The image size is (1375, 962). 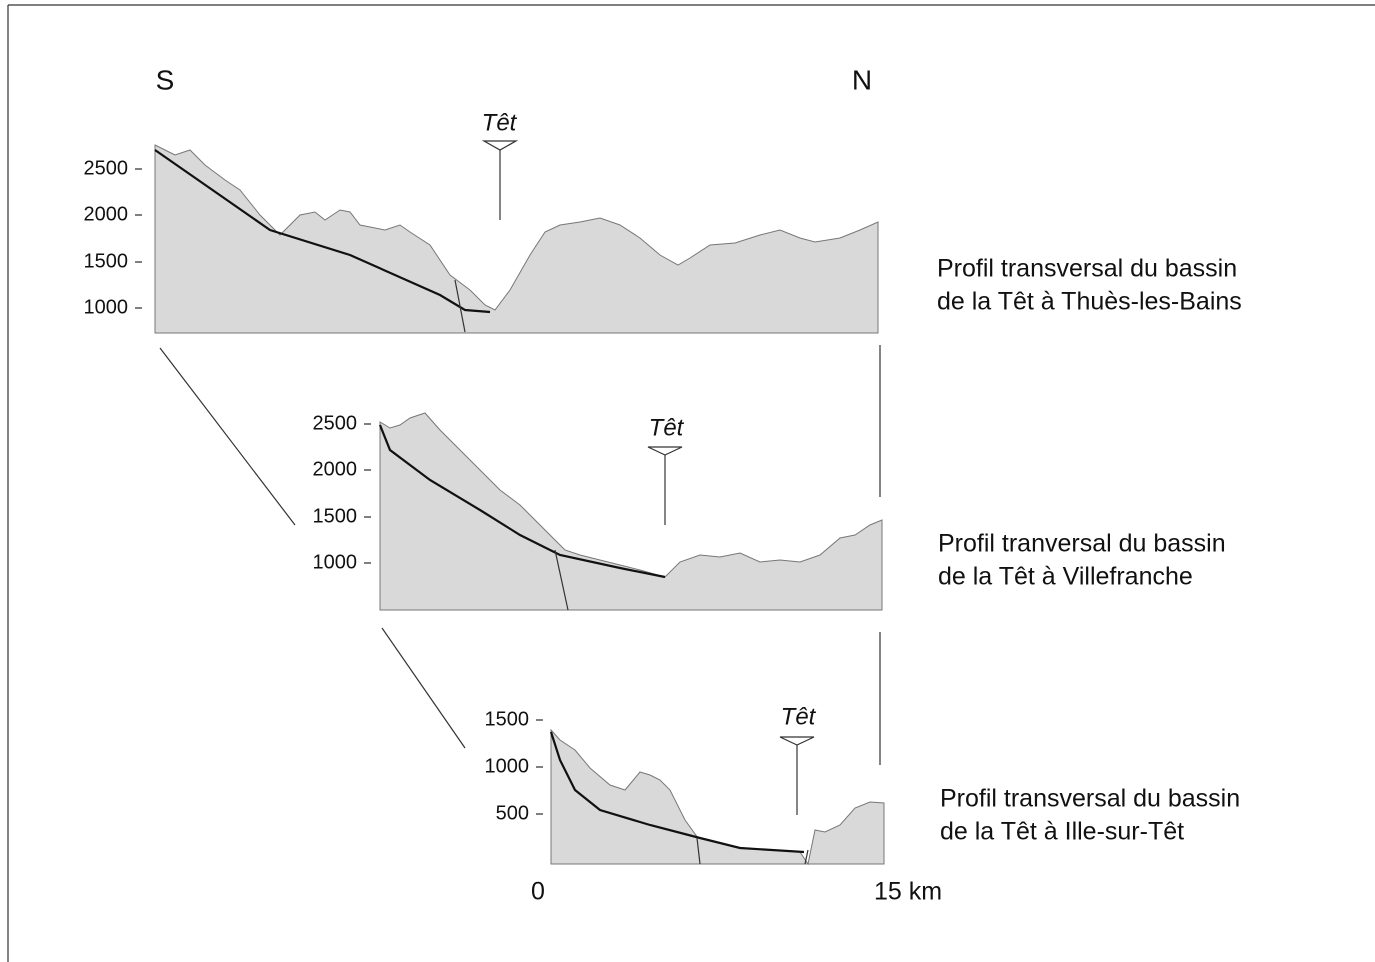 I want to click on north-label: N, so click(x=862, y=79).